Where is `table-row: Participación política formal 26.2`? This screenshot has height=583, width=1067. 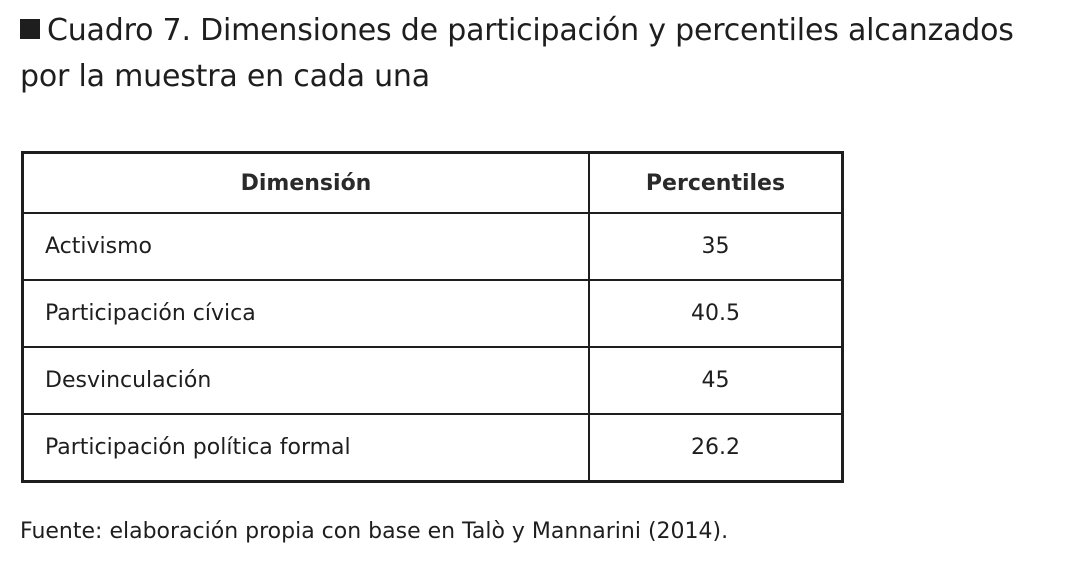
table-row: Participación política formal 26.2 is located at coordinates (432, 448).